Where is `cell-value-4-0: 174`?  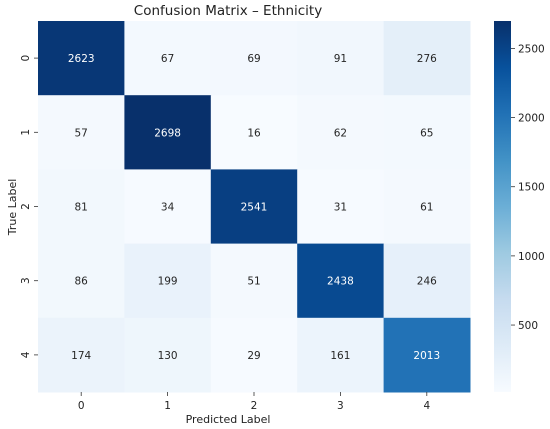 cell-value-4-0: 174 is located at coordinates (81, 356).